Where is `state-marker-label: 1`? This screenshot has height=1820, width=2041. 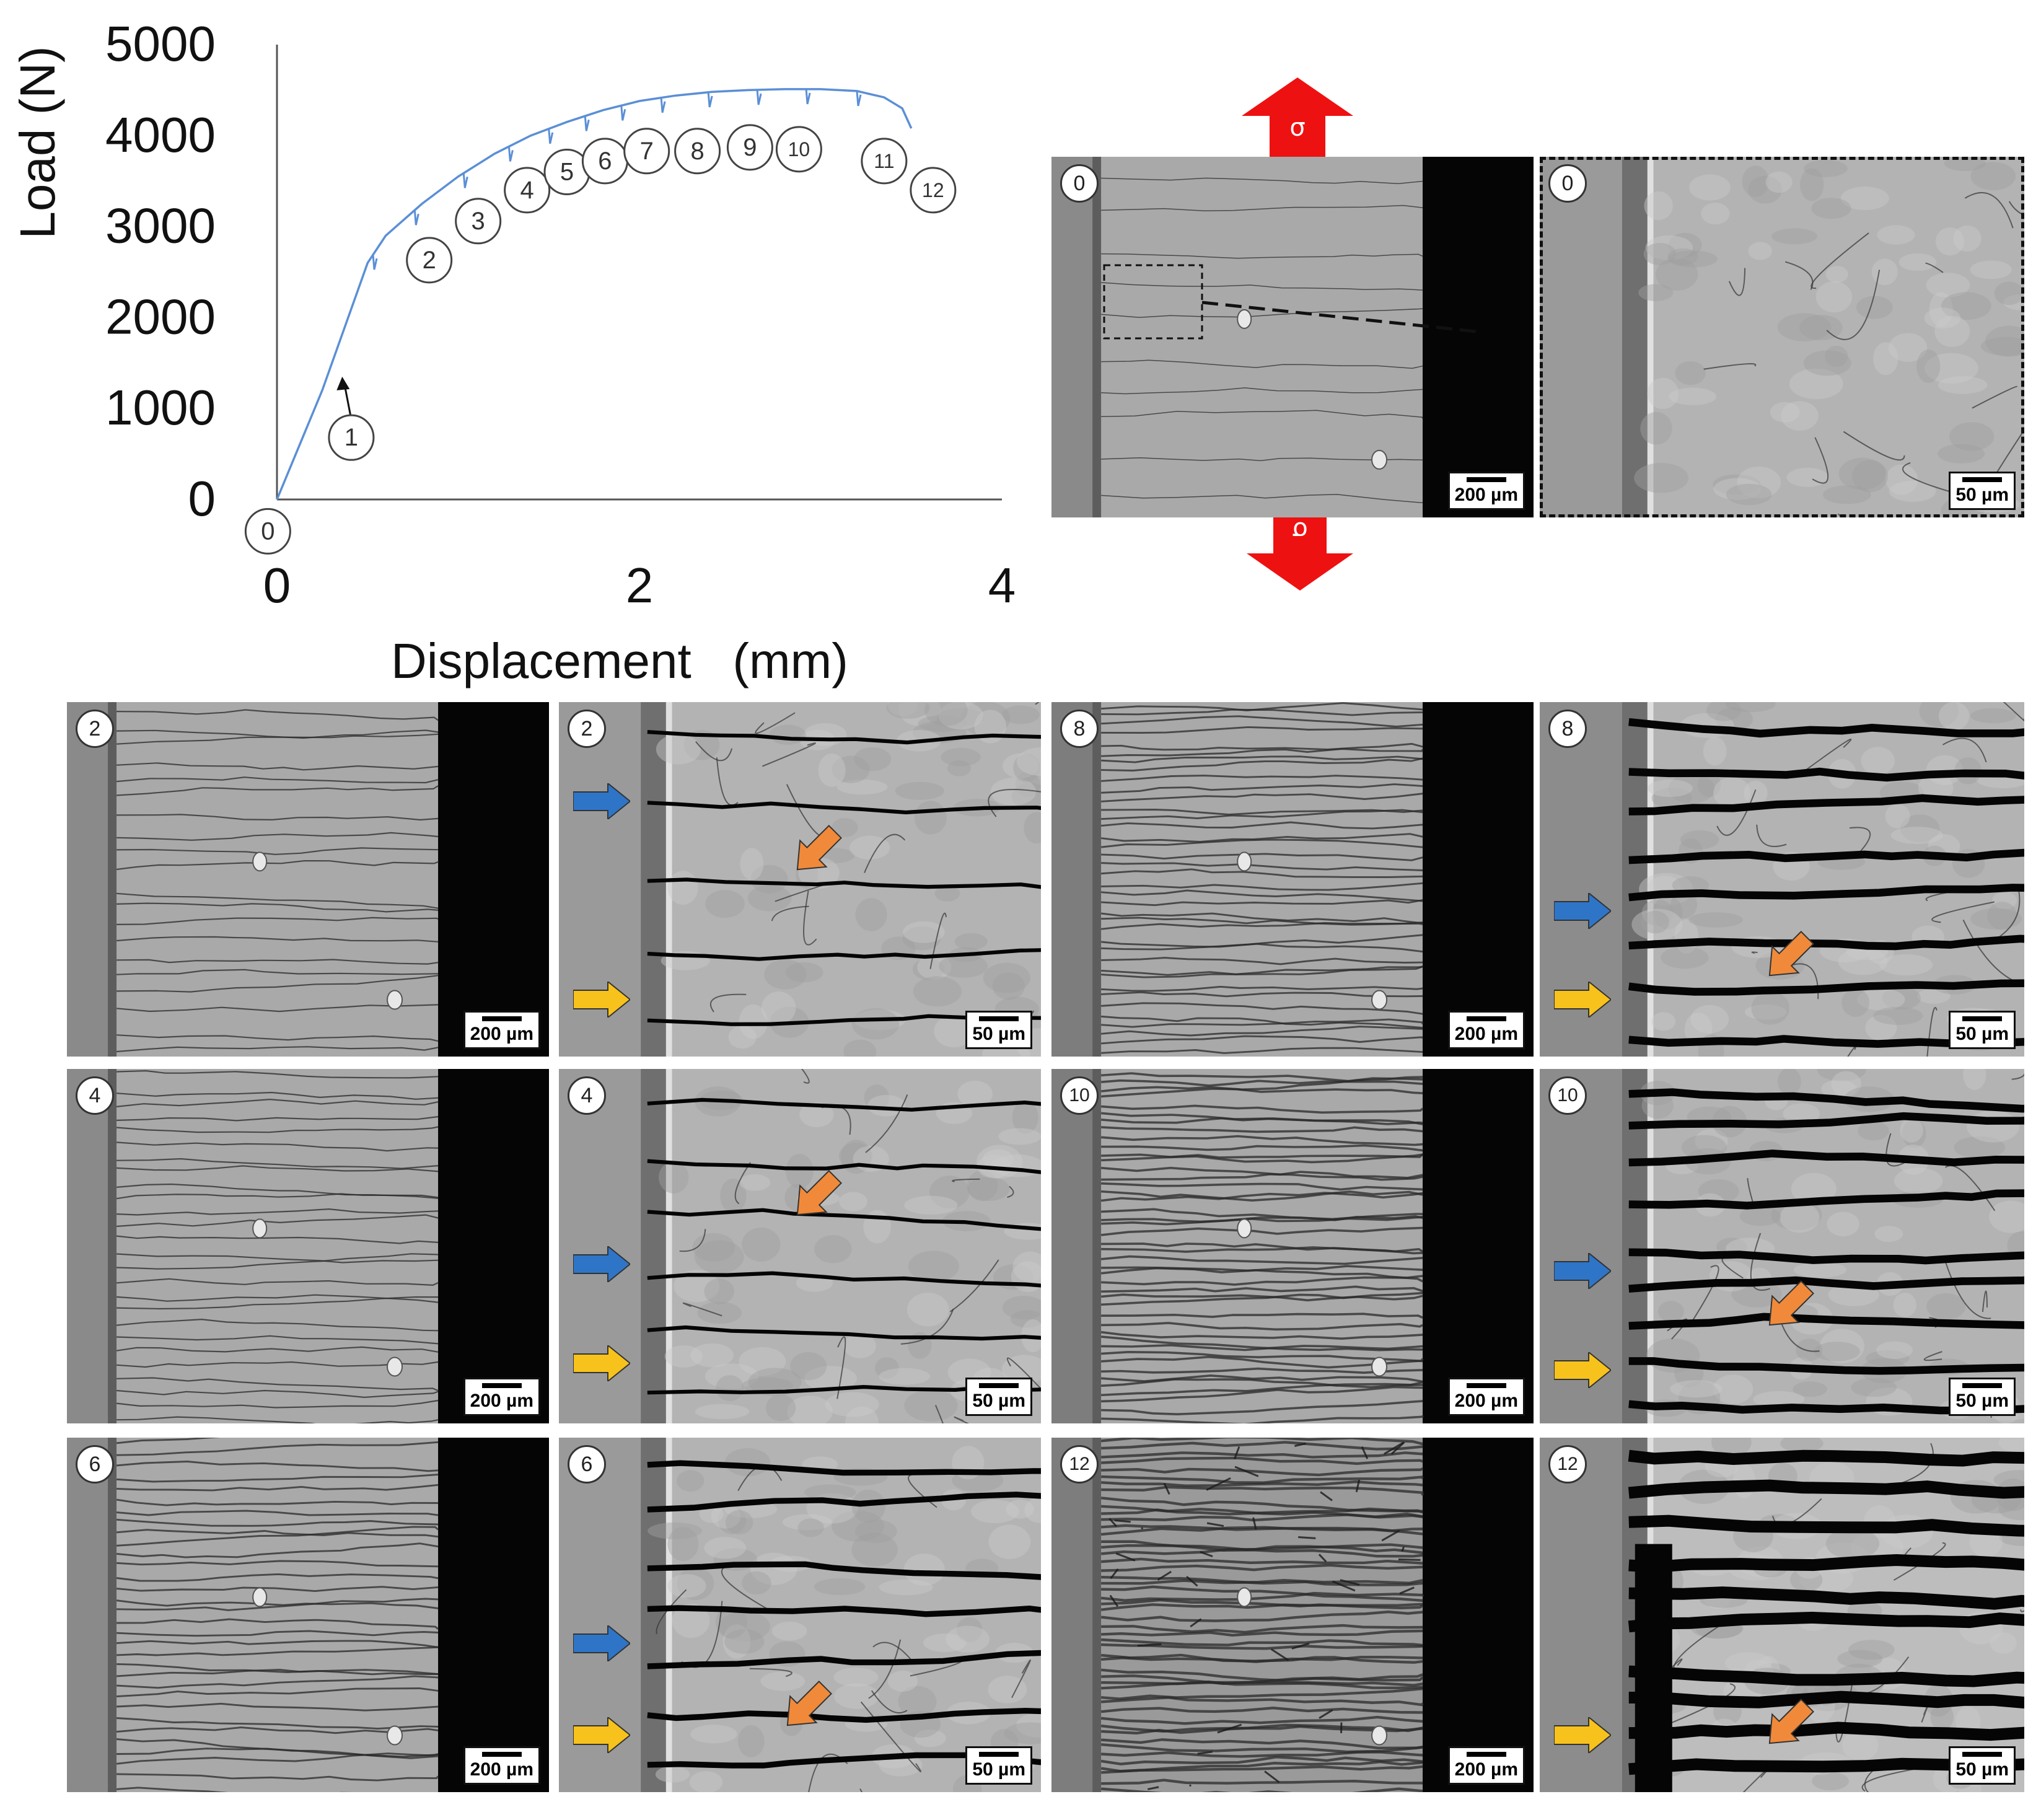 state-marker-label: 1 is located at coordinates (351, 437).